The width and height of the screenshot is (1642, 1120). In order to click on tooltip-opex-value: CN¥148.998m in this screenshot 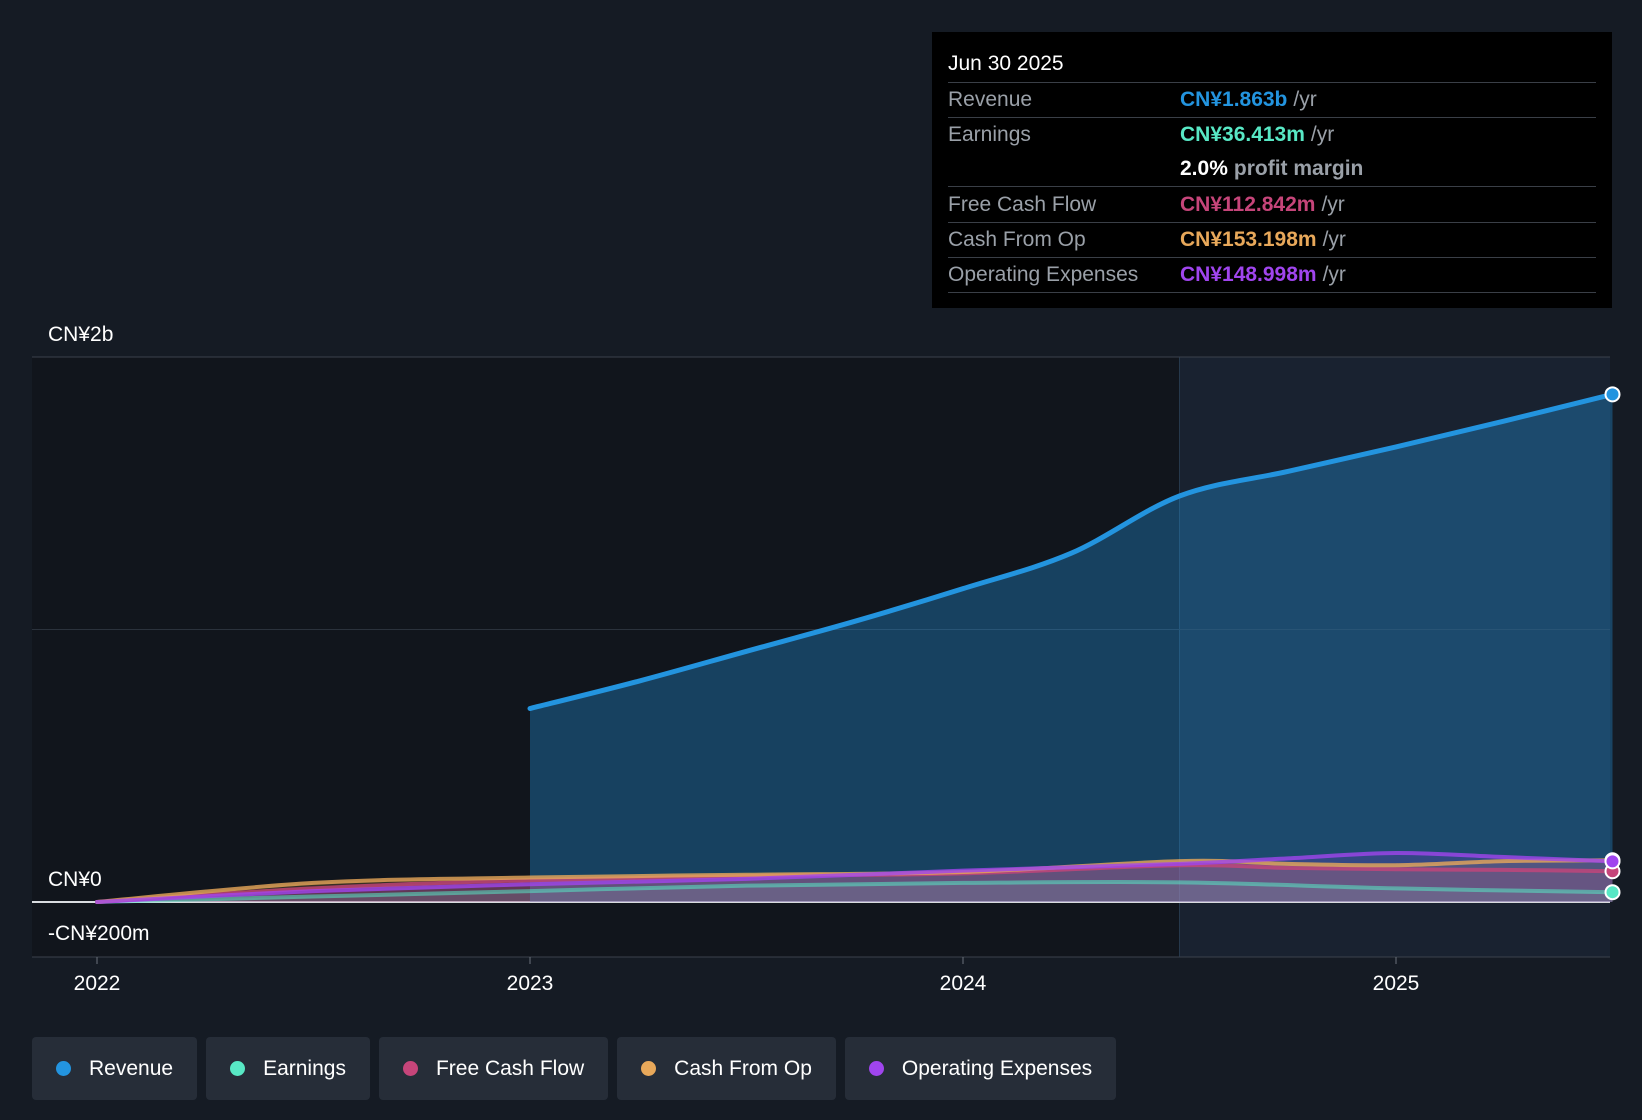, I will do `click(1248, 274)`.